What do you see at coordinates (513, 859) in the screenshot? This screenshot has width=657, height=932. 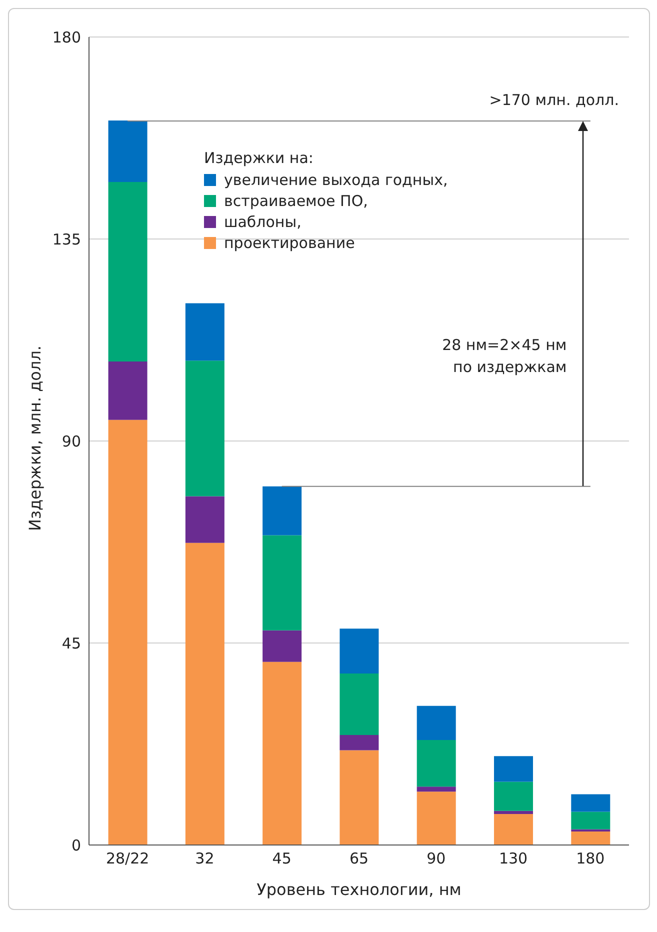 I see `x-tick-label: 130` at bounding box center [513, 859].